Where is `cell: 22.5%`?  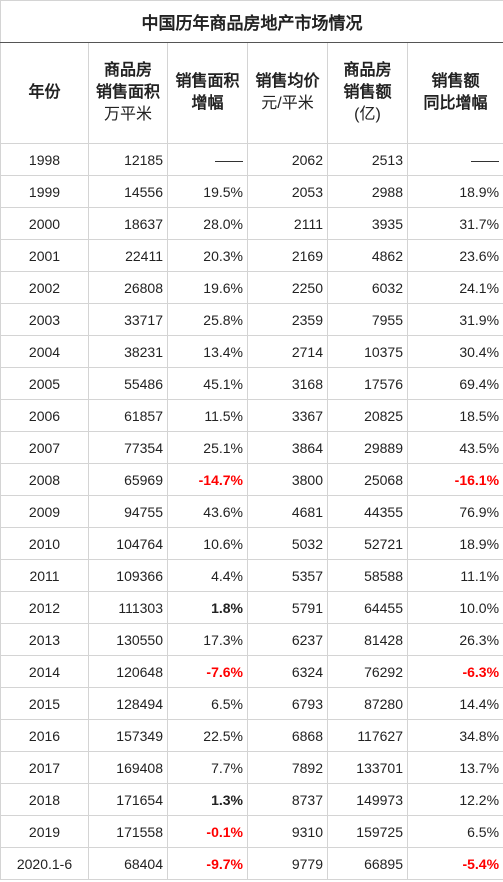 cell: 22.5% is located at coordinates (207, 735).